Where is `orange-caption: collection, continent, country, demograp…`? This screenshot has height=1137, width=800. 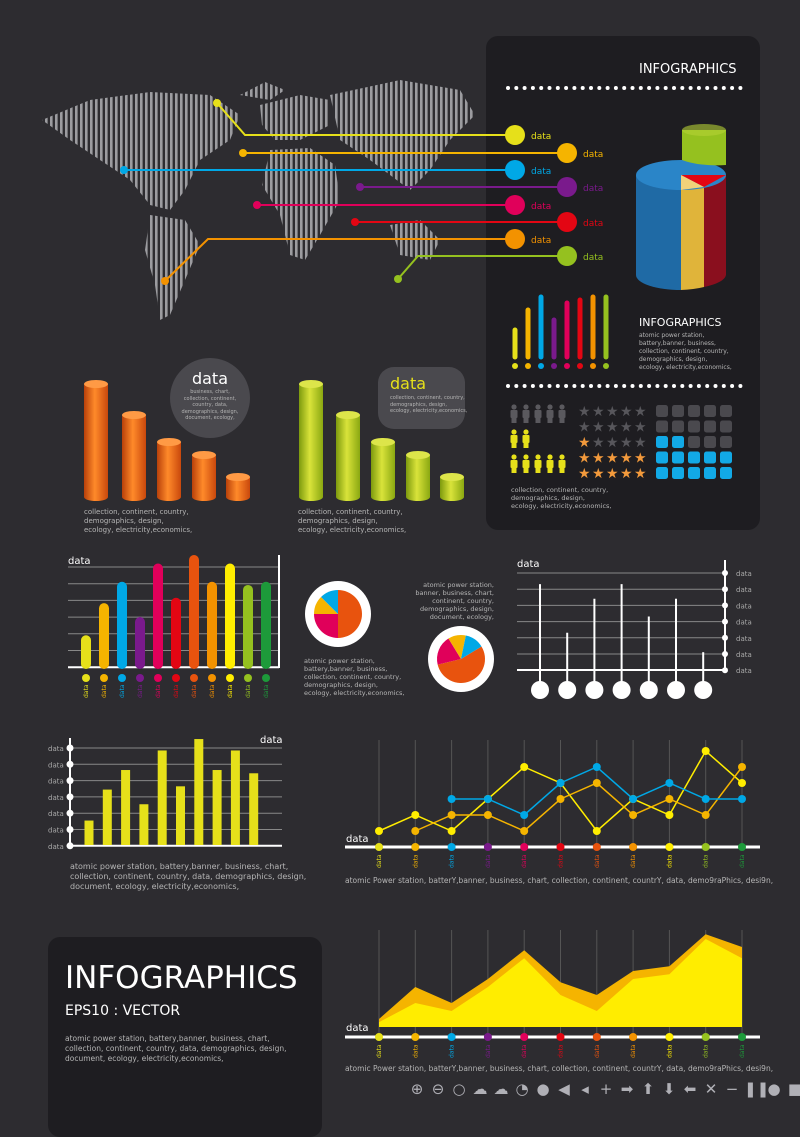 orange-caption: collection, continent, country, demograp… is located at coordinates (138, 521).